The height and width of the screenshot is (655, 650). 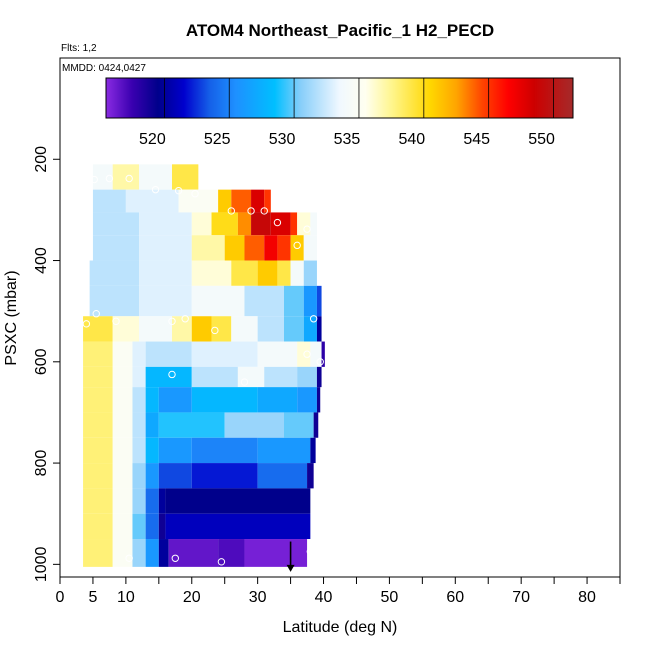 What do you see at coordinates (152, 139) in the screenshot?
I see `colorbar-tick-label: 520` at bounding box center [152, 139].